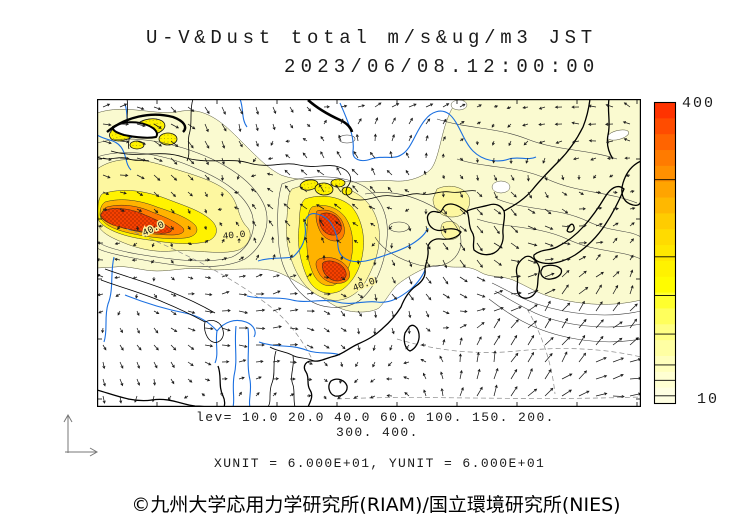  What do you see at coordinates (708, 399) in the screenshot?
I see `colorbar-min-label: 10` at bounding box center [708, 399].